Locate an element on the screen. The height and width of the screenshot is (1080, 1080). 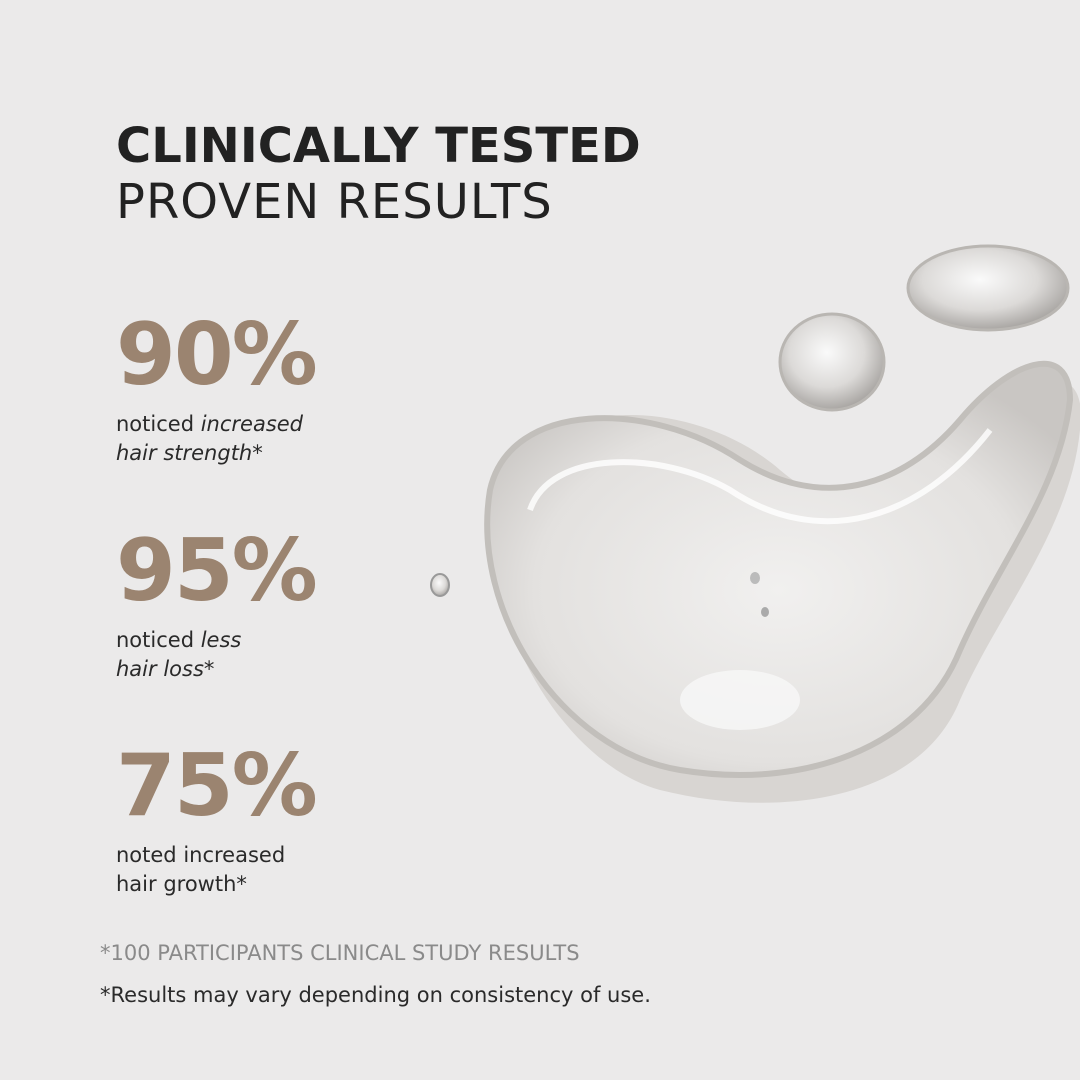
stat-description: noticed less hair loss* is located at coordinates (216, 655).